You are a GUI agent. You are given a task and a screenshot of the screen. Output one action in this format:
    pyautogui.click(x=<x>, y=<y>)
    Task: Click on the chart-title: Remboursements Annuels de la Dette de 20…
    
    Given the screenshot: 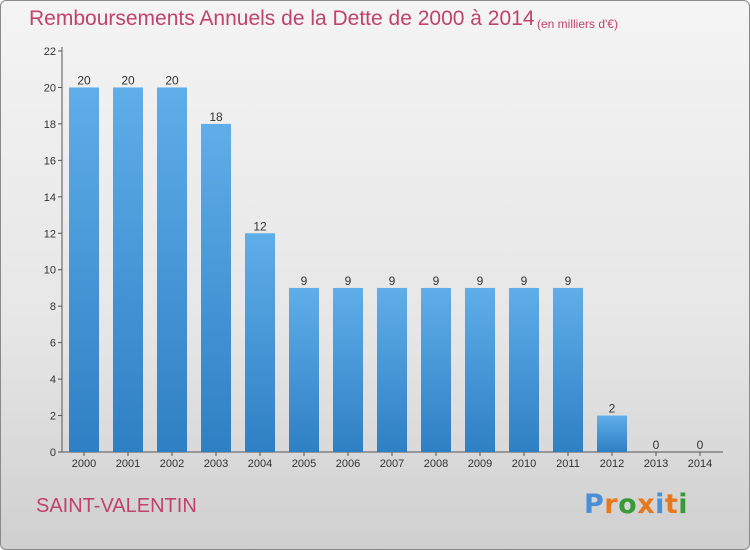 What is the action you would take?
    pyautogui.click(x=282, y=18)
    